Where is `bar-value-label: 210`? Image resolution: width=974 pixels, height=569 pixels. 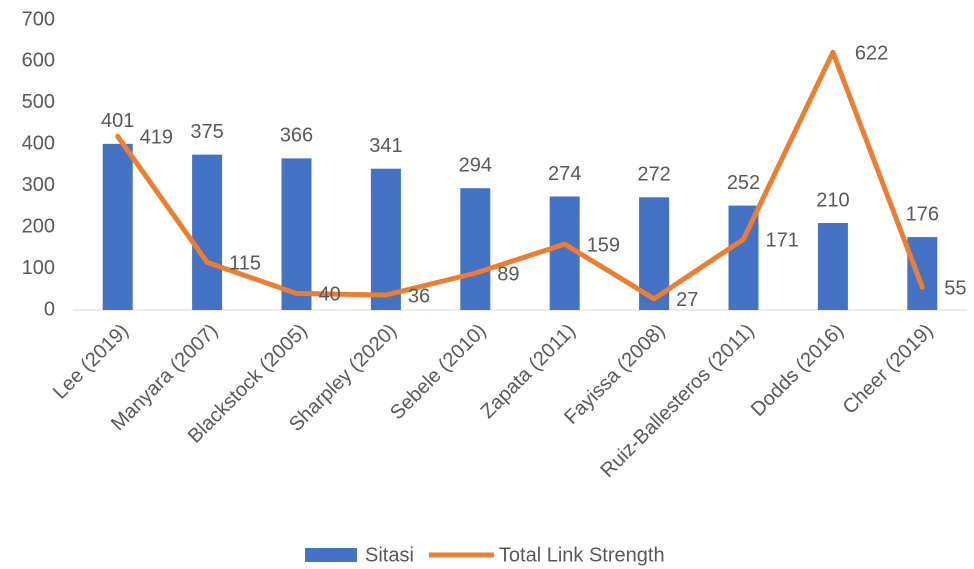 bar-value-label: 210 is located at coordinates (832, 200).